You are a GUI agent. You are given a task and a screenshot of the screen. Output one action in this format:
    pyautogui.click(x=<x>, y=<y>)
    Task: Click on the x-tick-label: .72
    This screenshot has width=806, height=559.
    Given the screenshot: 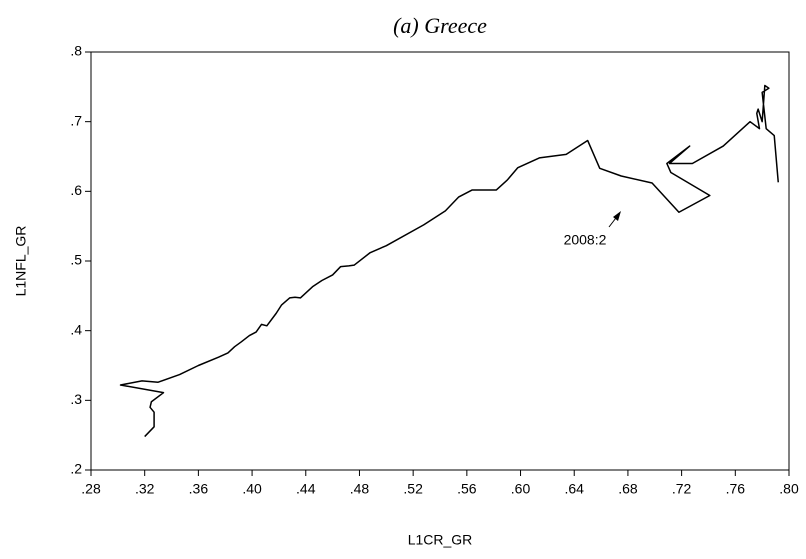 What is the action you would take?
    pyautogui.click(x=682, y=489)
    